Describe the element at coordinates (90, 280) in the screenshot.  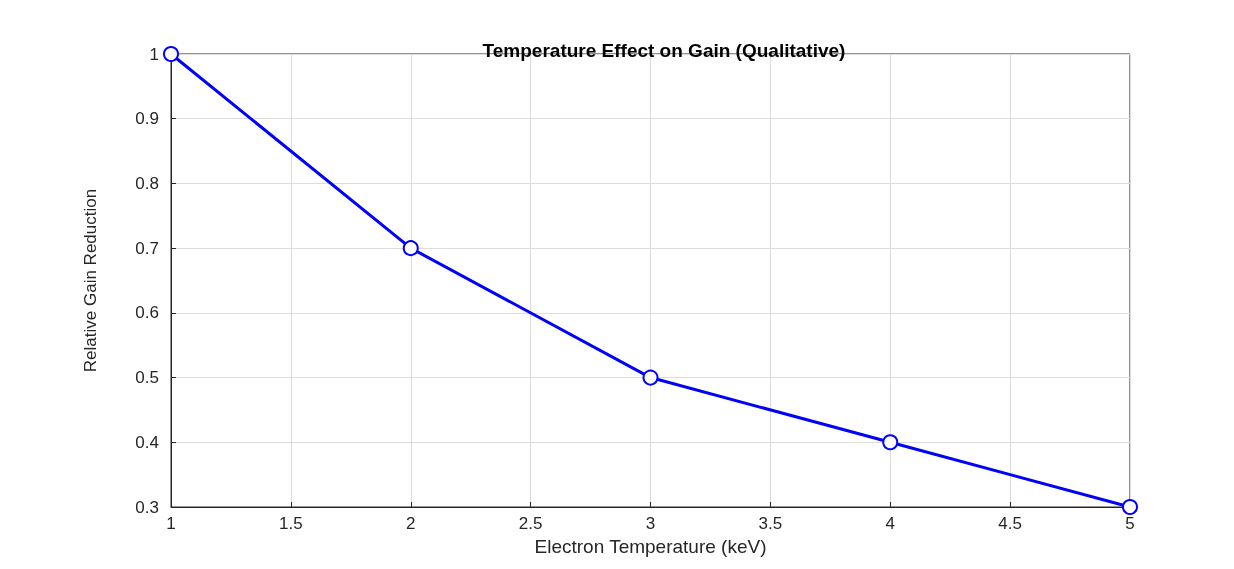
I see `y-axis-title: Relative Gain Reduction` at that location.